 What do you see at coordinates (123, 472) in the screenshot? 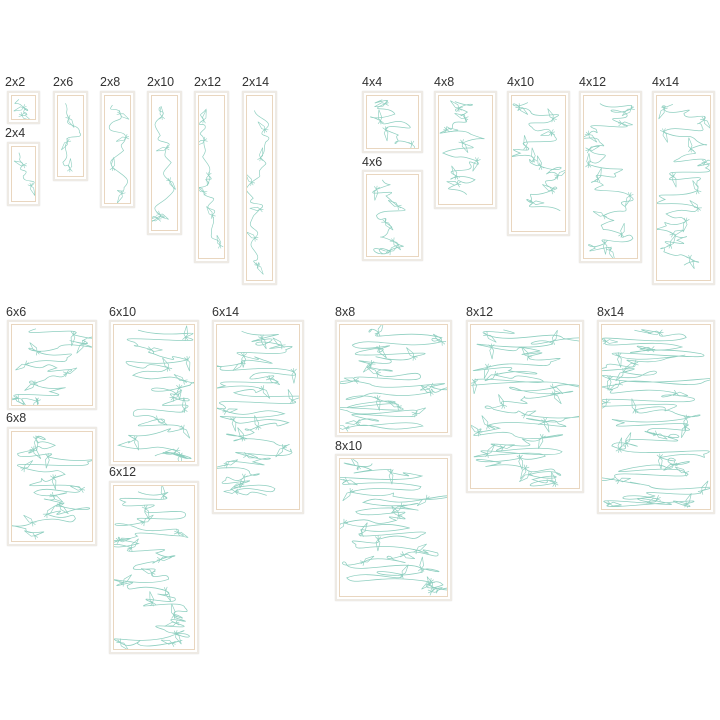
I see `block-size-label: 6x12` at bounding box center [123, 472].